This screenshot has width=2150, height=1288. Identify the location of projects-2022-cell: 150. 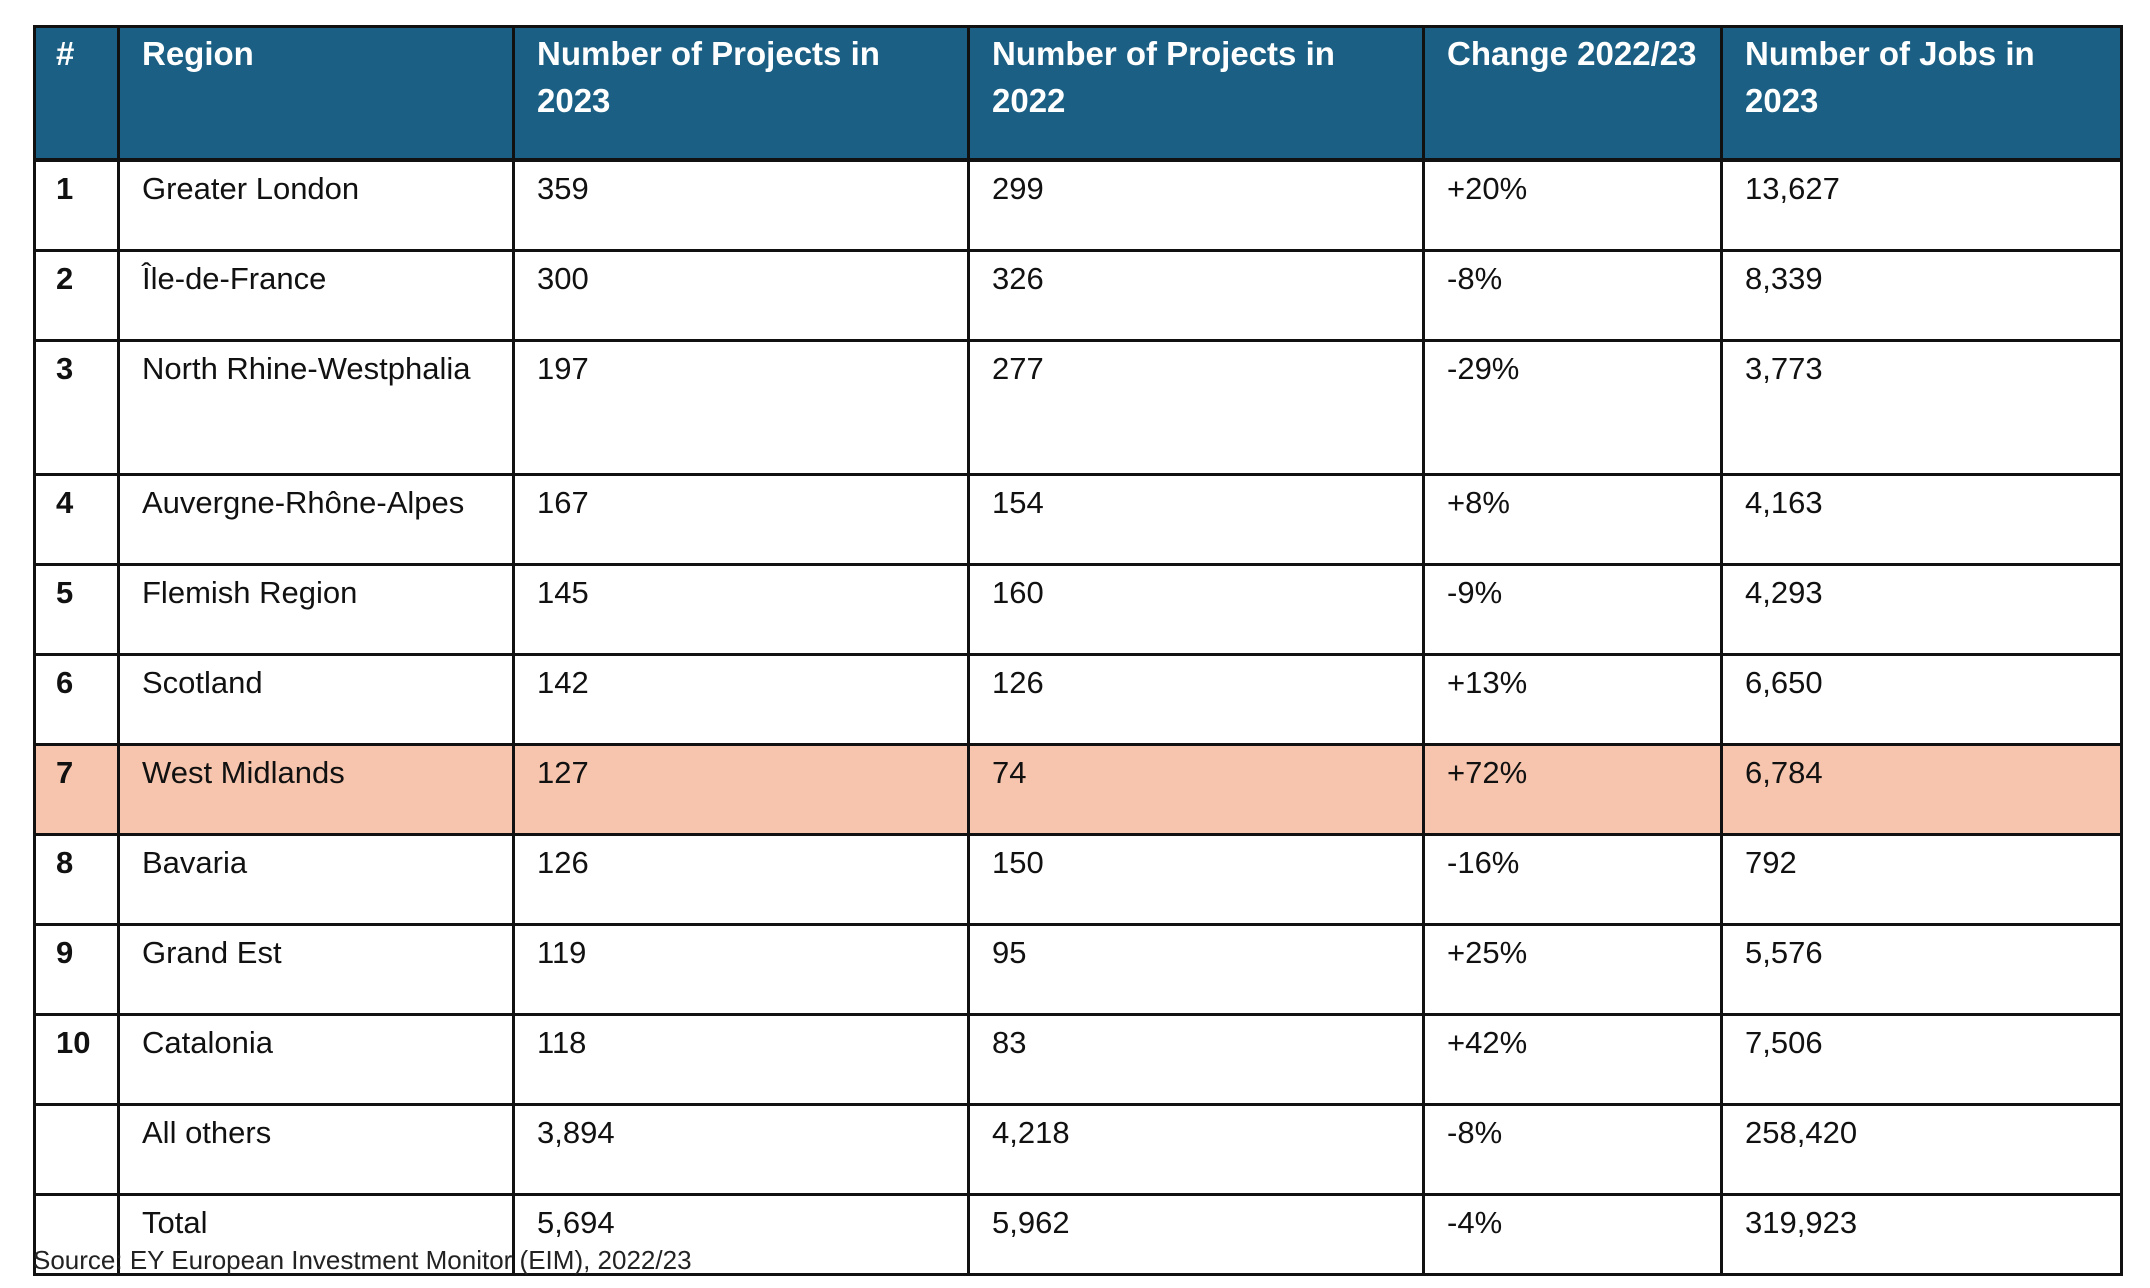
(1196, 879).